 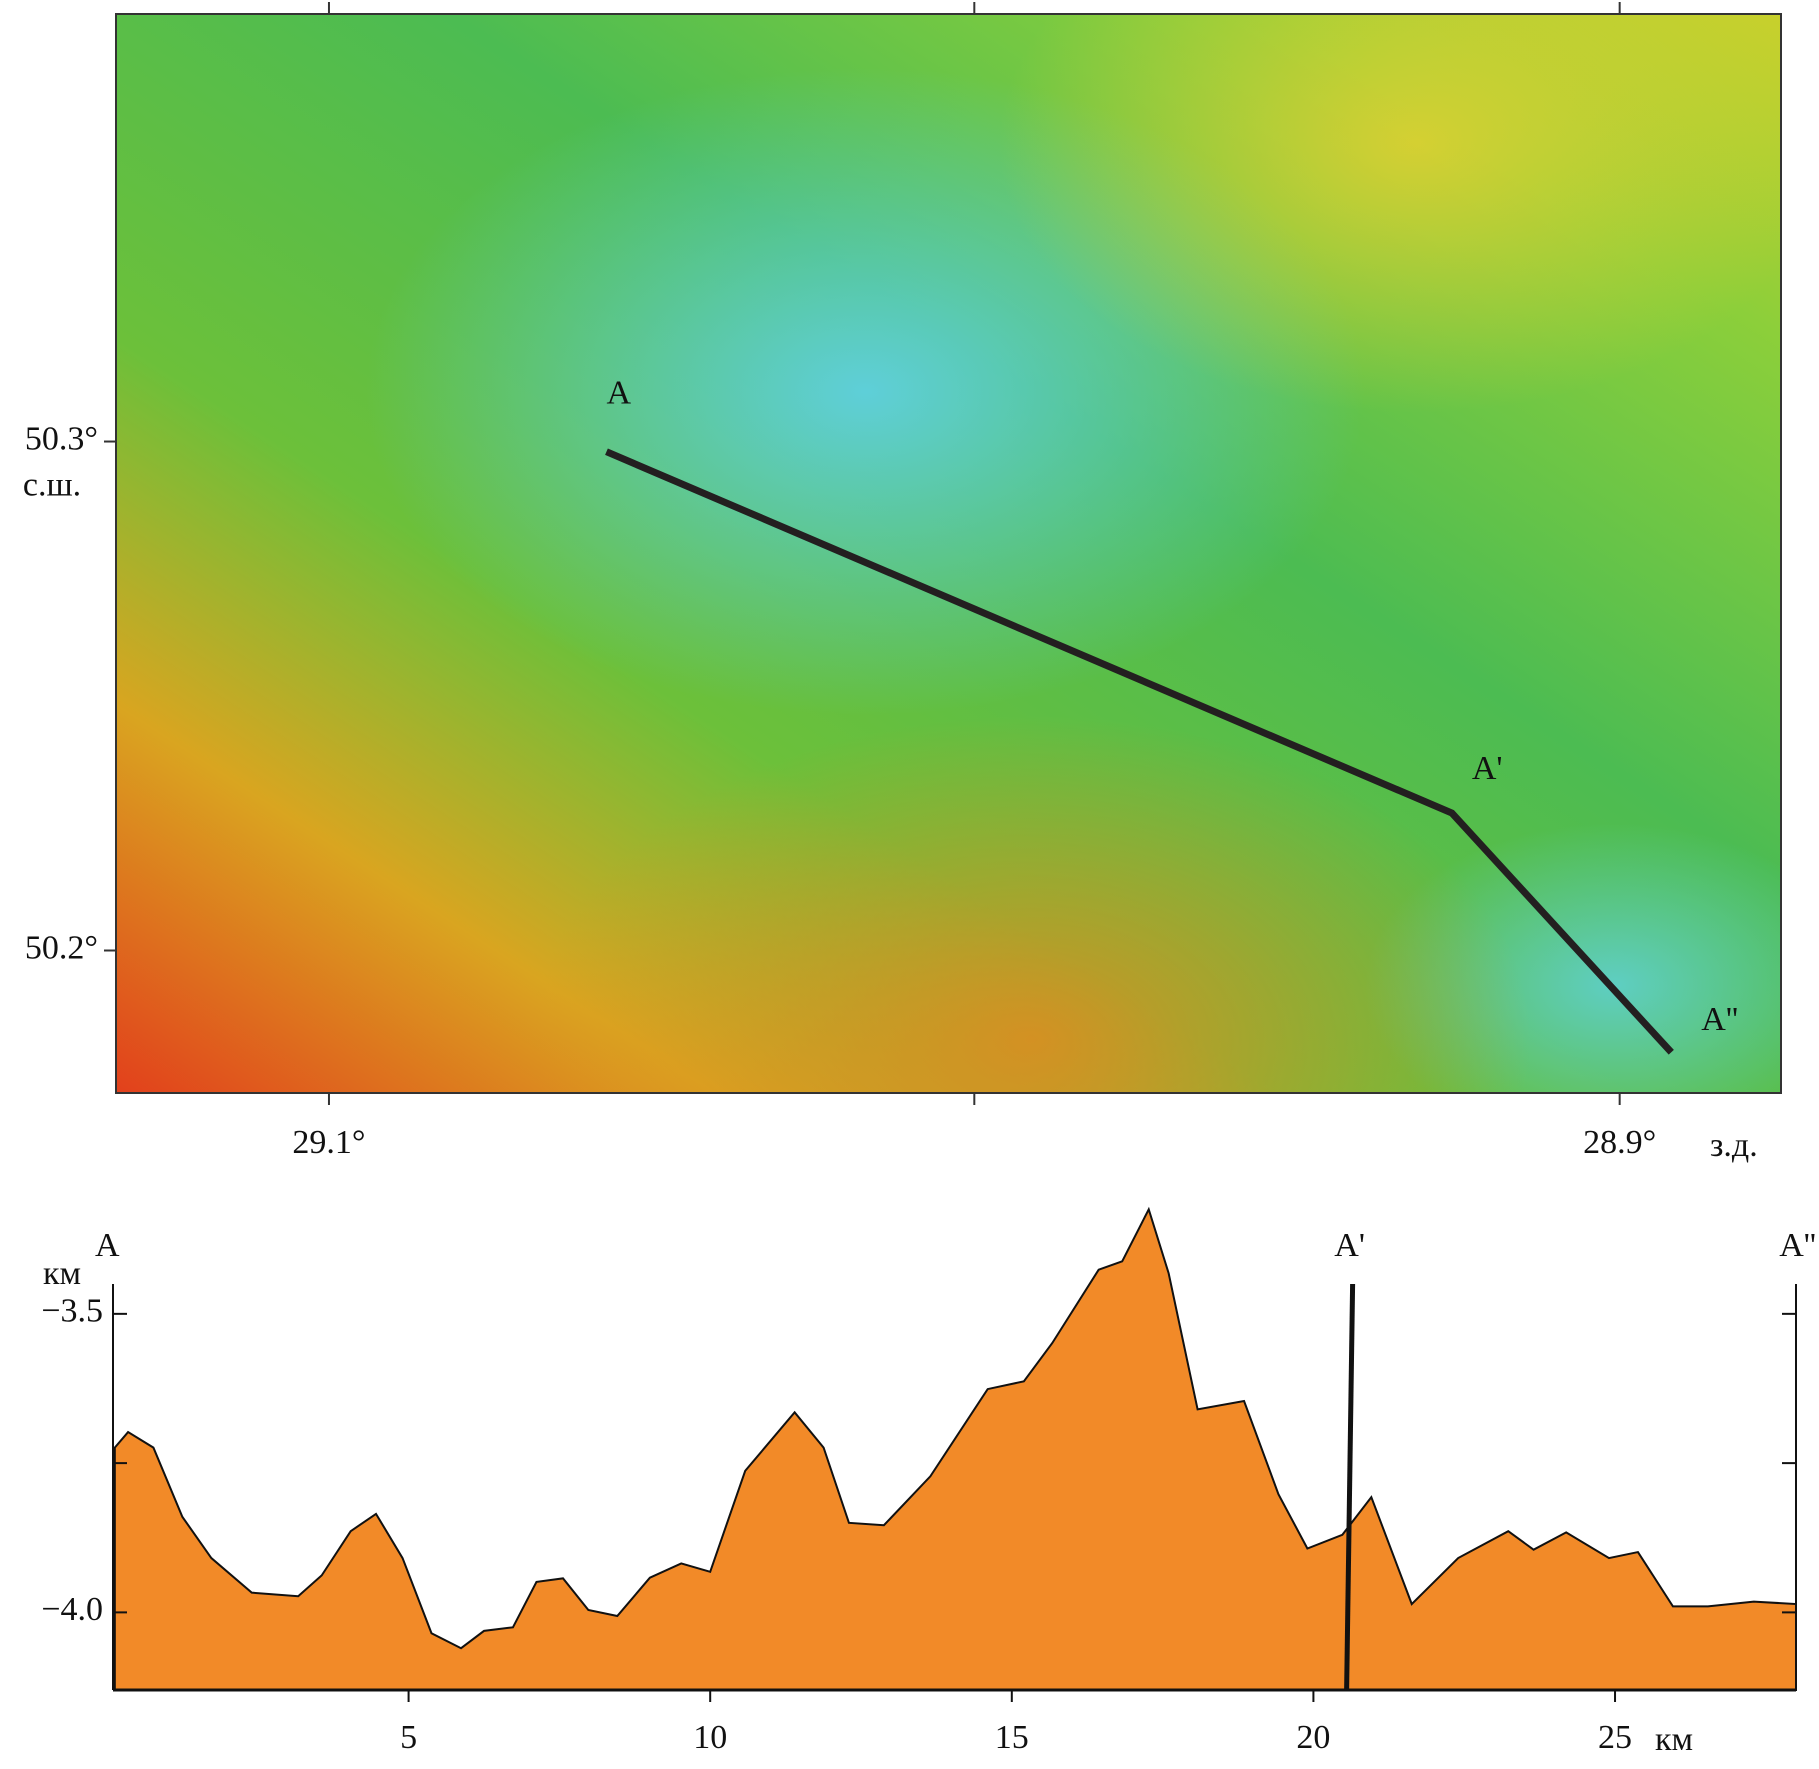 I want to click on profile-marker-line, so click(x=1350, y=1487).